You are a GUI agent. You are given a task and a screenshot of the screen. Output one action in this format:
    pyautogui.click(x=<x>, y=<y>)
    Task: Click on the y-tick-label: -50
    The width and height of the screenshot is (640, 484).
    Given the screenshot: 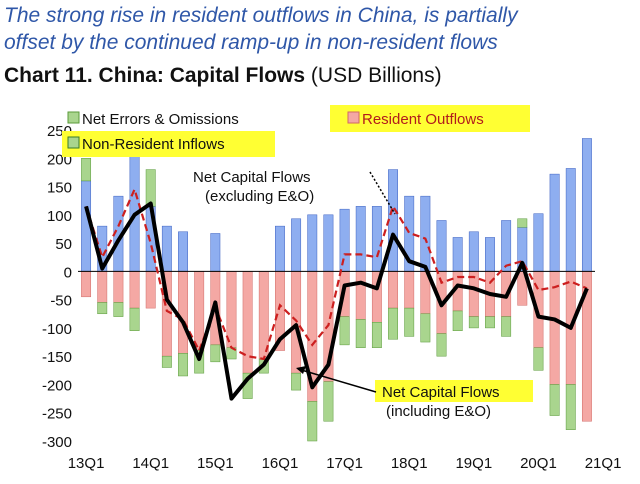 What is the action you would take?
    pyautogui.click(x=61, y=301)
    